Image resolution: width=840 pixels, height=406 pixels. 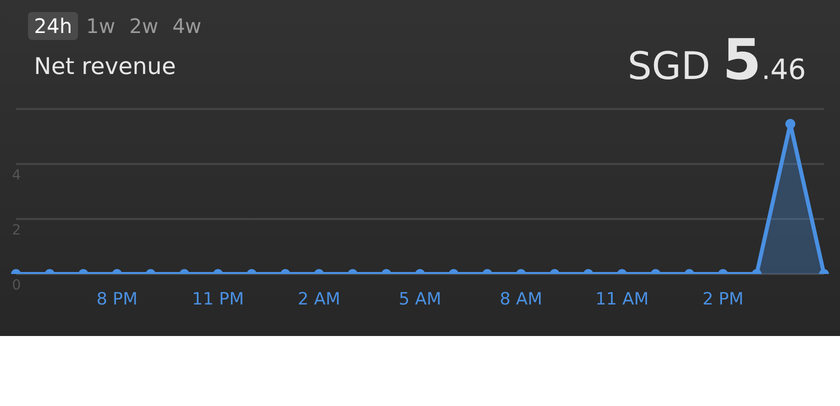 I want to click on x-tick-label: 11 AM, so click(x=622, y=300).